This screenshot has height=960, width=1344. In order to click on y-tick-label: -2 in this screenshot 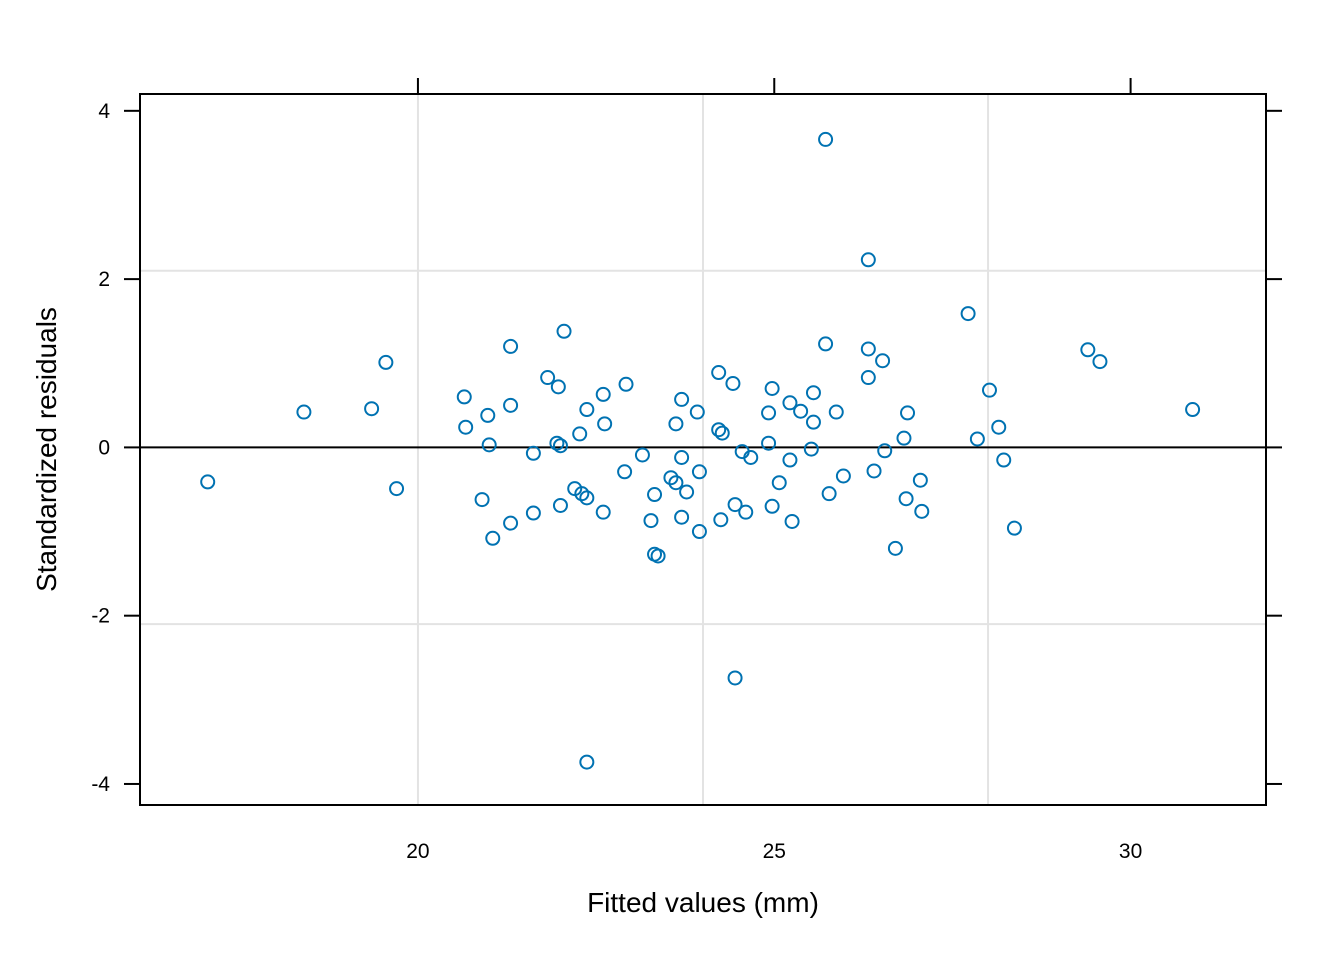, I will do `click(100, 616)`.